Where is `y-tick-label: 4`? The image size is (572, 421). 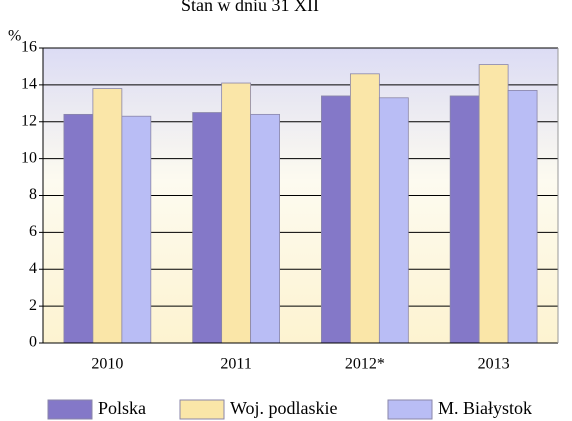
y-tick-label: 4 is located at coordinates (33, 268).